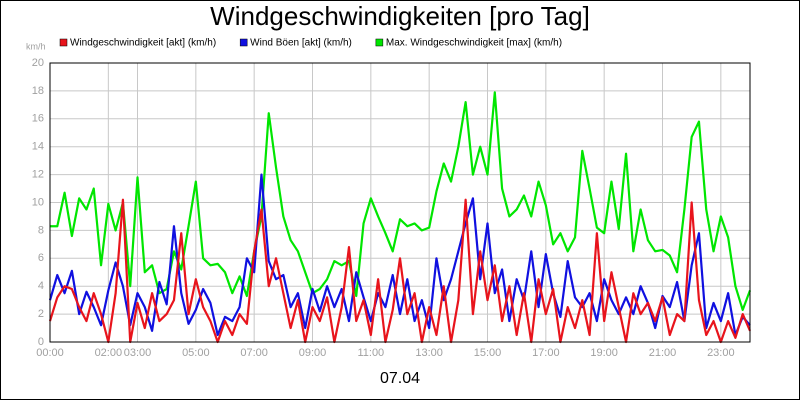 This screenshot has width=800, height=400. What do you see at coordinates (196, 353) in the screenshot?
I see `x-tick-label: 05:00` at bounding box center [196, 353].